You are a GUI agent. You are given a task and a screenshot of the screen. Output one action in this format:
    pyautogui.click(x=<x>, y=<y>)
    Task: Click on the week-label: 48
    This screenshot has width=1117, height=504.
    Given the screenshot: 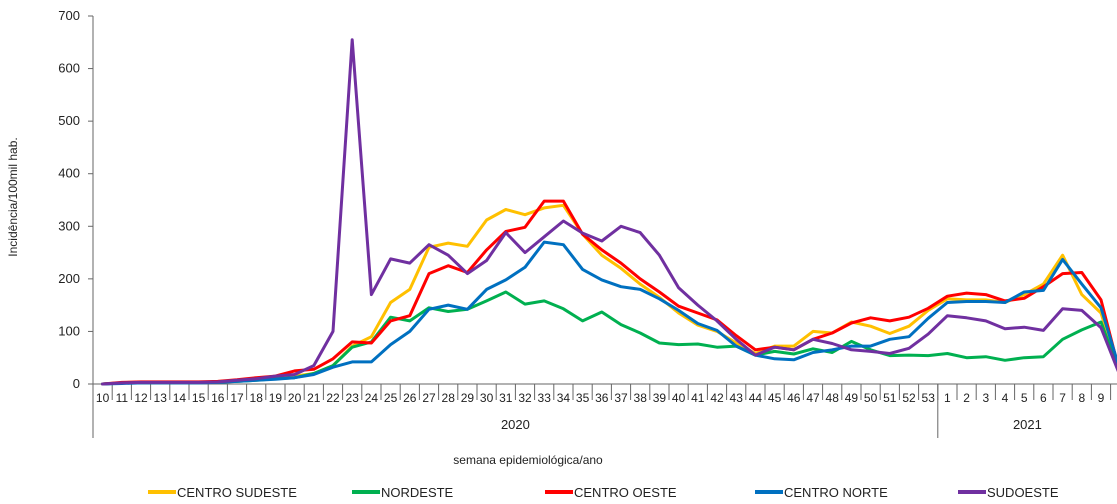 What is the action you would take?
    pyautogui.click(x=833, y=398)
    